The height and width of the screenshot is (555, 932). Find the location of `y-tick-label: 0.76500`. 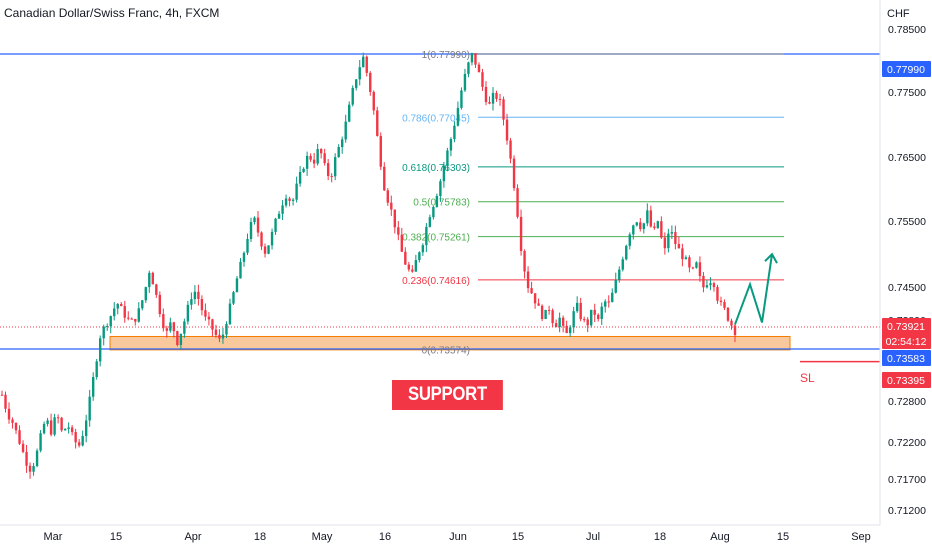

y-tick-label: 0.76500 is located at coordinates (907, 158).